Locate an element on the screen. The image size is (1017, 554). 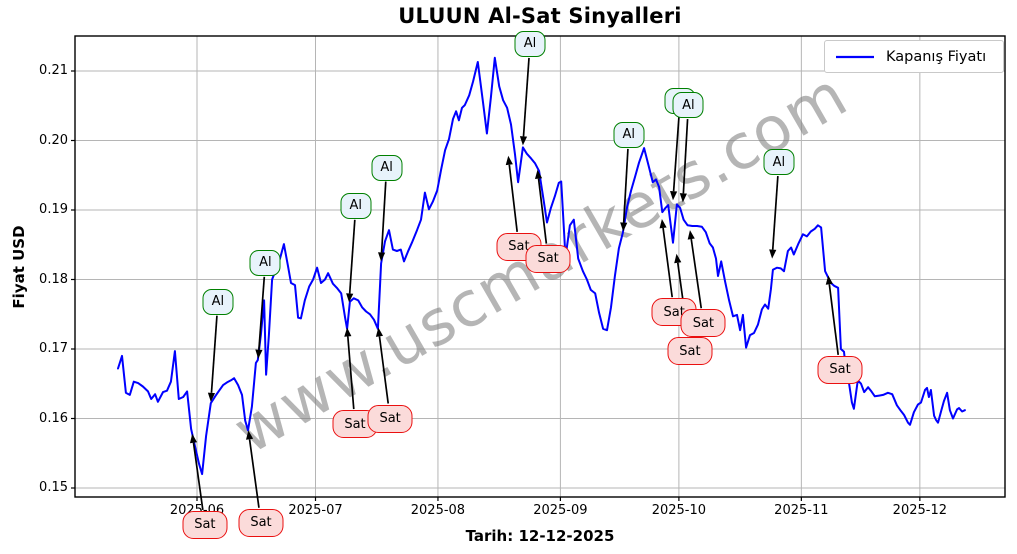
y-tick-label: 0.20 is located at coordinates (53, 140).